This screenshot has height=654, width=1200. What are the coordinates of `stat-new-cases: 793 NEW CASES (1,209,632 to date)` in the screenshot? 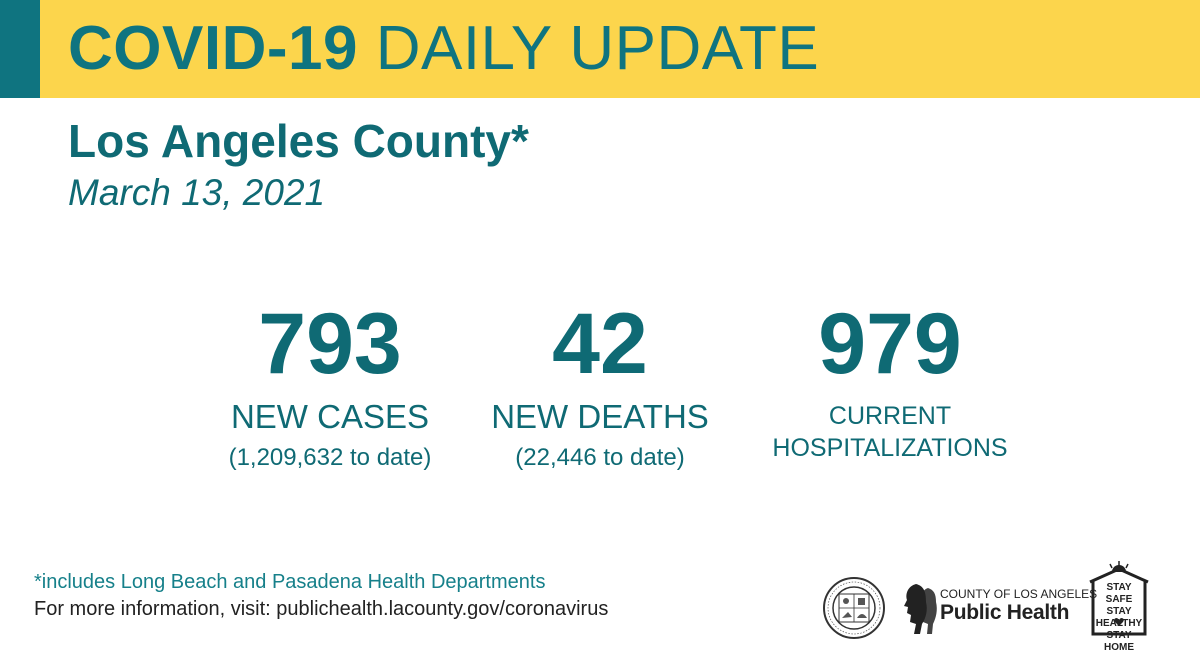 It's located at (330, 387).